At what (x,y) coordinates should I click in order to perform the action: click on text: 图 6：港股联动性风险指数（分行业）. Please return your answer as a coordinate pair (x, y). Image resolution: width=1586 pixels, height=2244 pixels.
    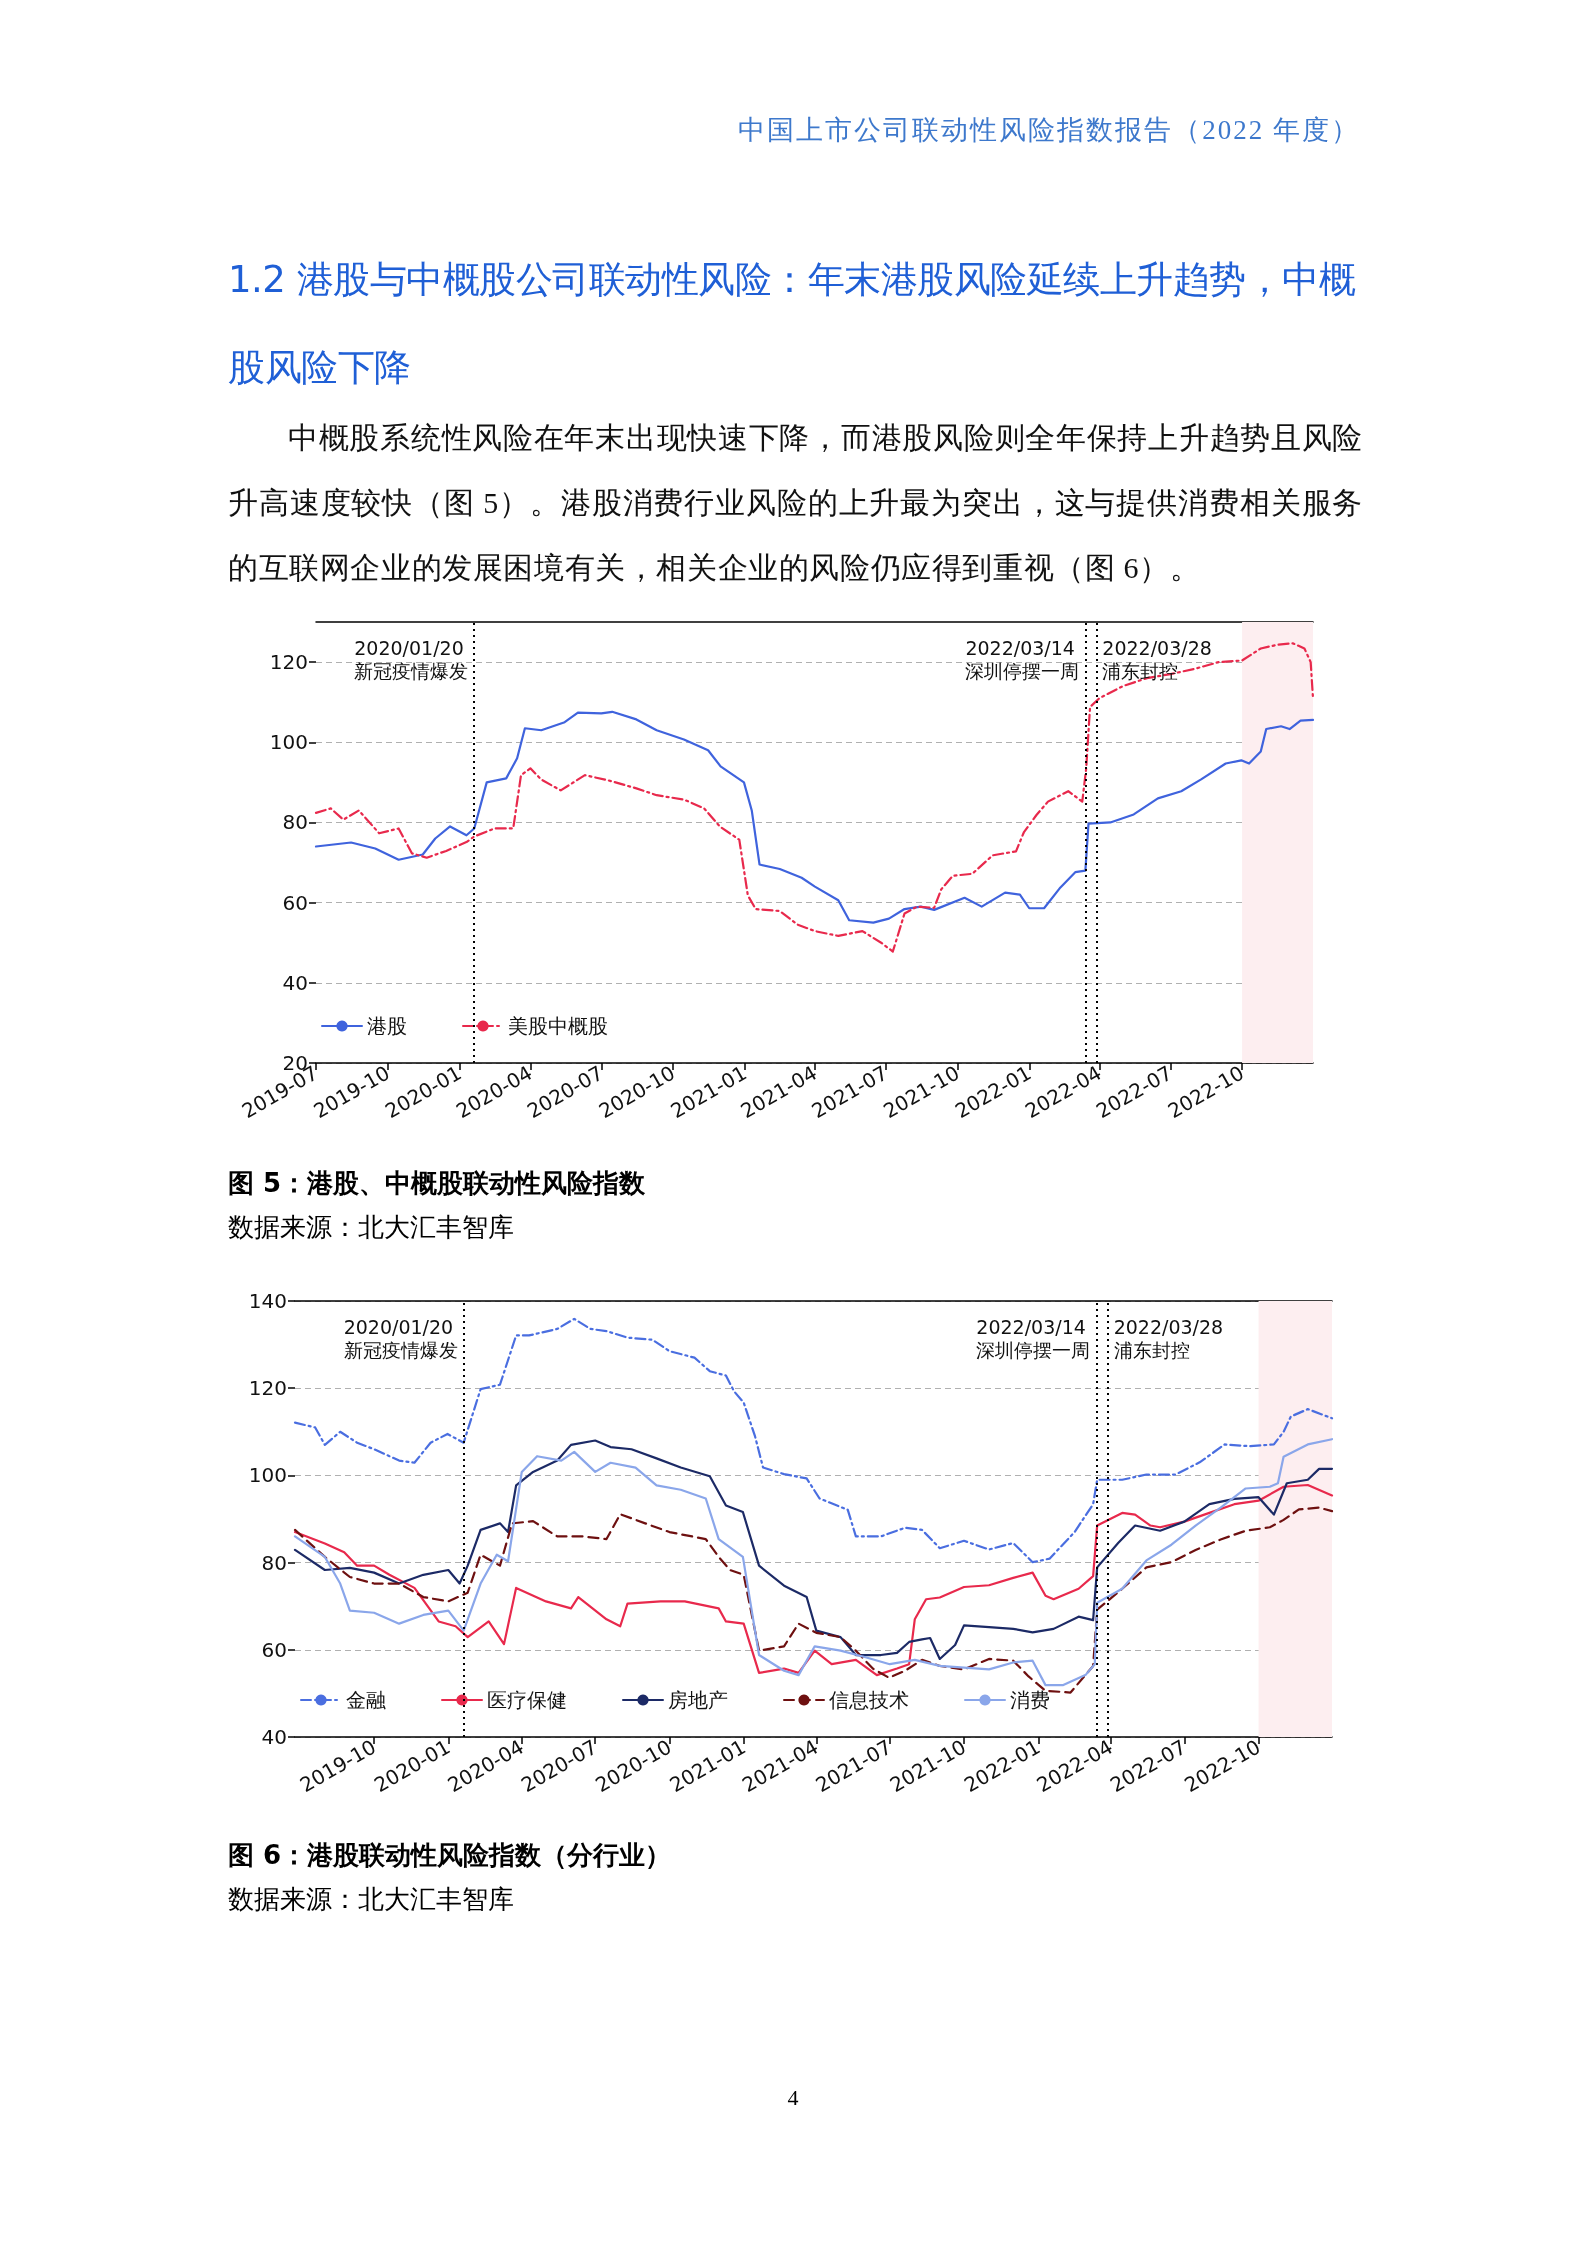
    Looking at the image, I should click on (450, 1855).